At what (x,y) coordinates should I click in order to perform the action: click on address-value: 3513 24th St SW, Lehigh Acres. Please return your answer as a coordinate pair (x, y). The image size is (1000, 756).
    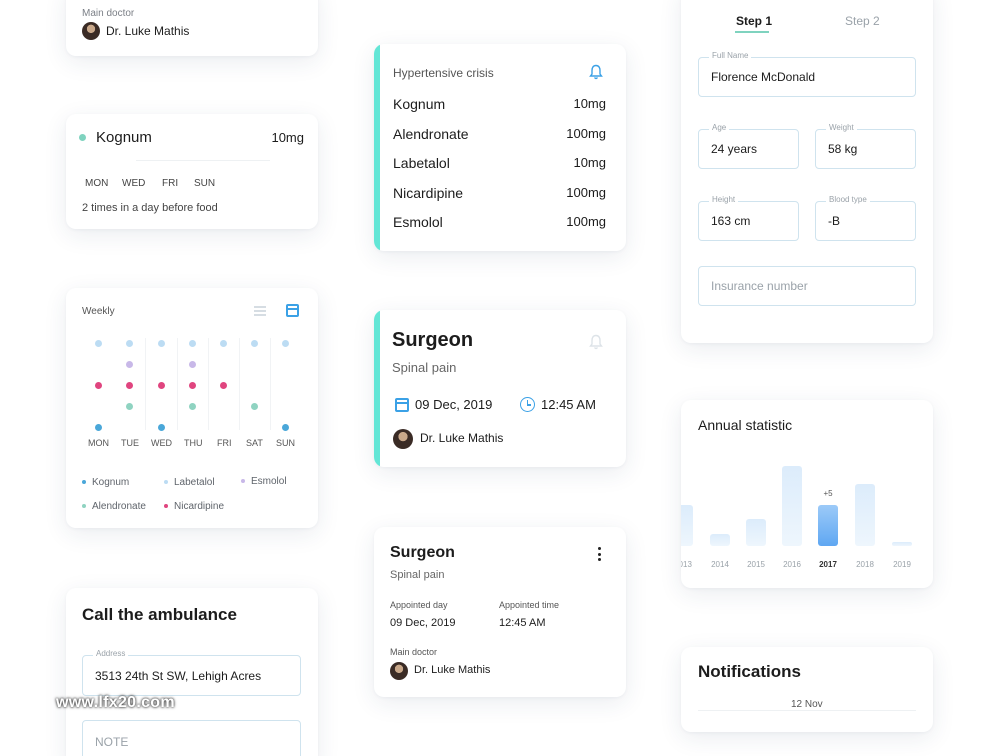
    Looking at the image, I should click on (178, 675).